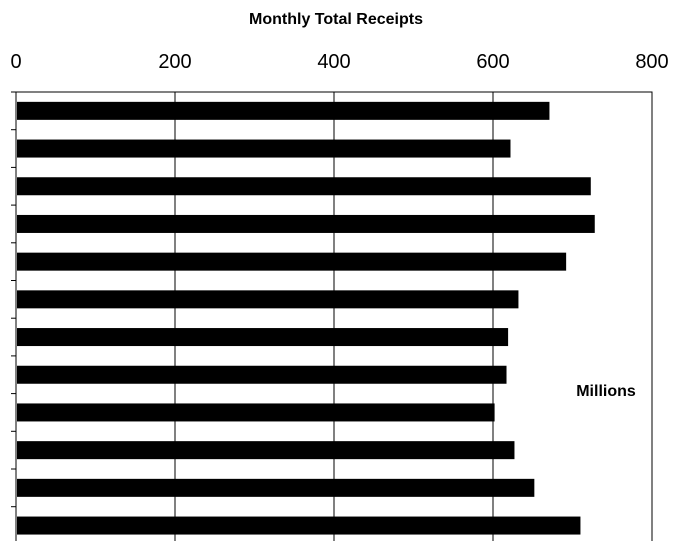  I want to click on y-tick-marks, so click(13, 299).